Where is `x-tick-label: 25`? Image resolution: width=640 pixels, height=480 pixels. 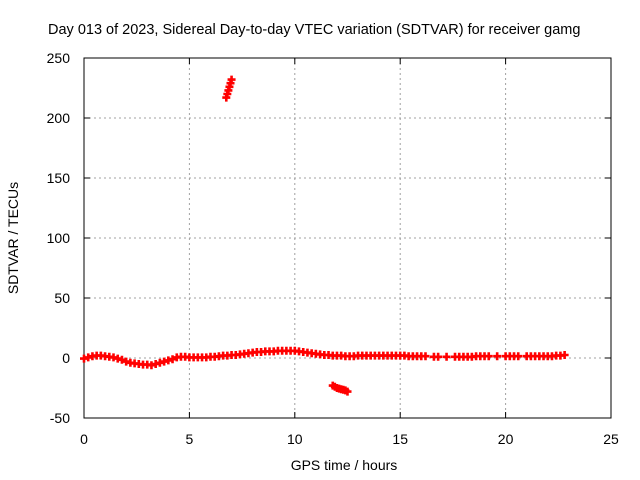 x-tick-label: 25 is located at coordinates (611, 439).